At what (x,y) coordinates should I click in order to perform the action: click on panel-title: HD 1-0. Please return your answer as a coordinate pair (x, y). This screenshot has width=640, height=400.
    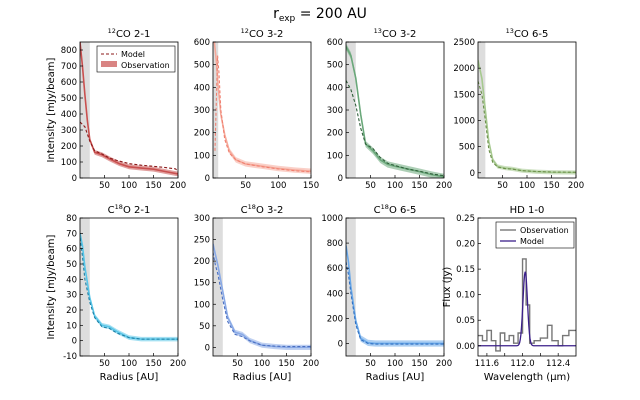
    Looking at the image, I should click on (527, 210).